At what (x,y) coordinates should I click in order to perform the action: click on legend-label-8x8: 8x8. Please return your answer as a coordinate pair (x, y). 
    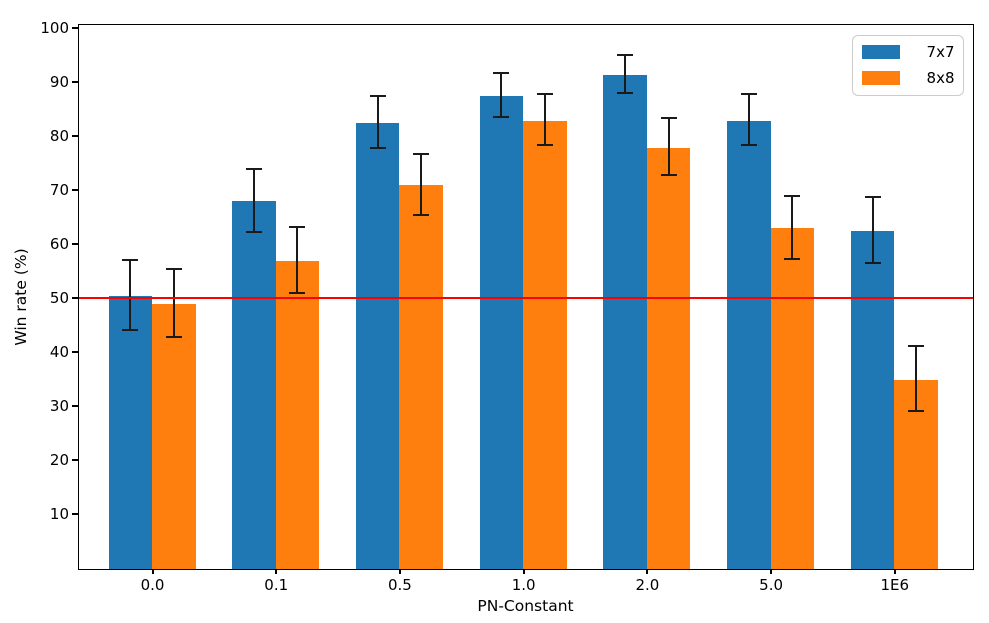
    Looking at the image, I should click on (940, 77).